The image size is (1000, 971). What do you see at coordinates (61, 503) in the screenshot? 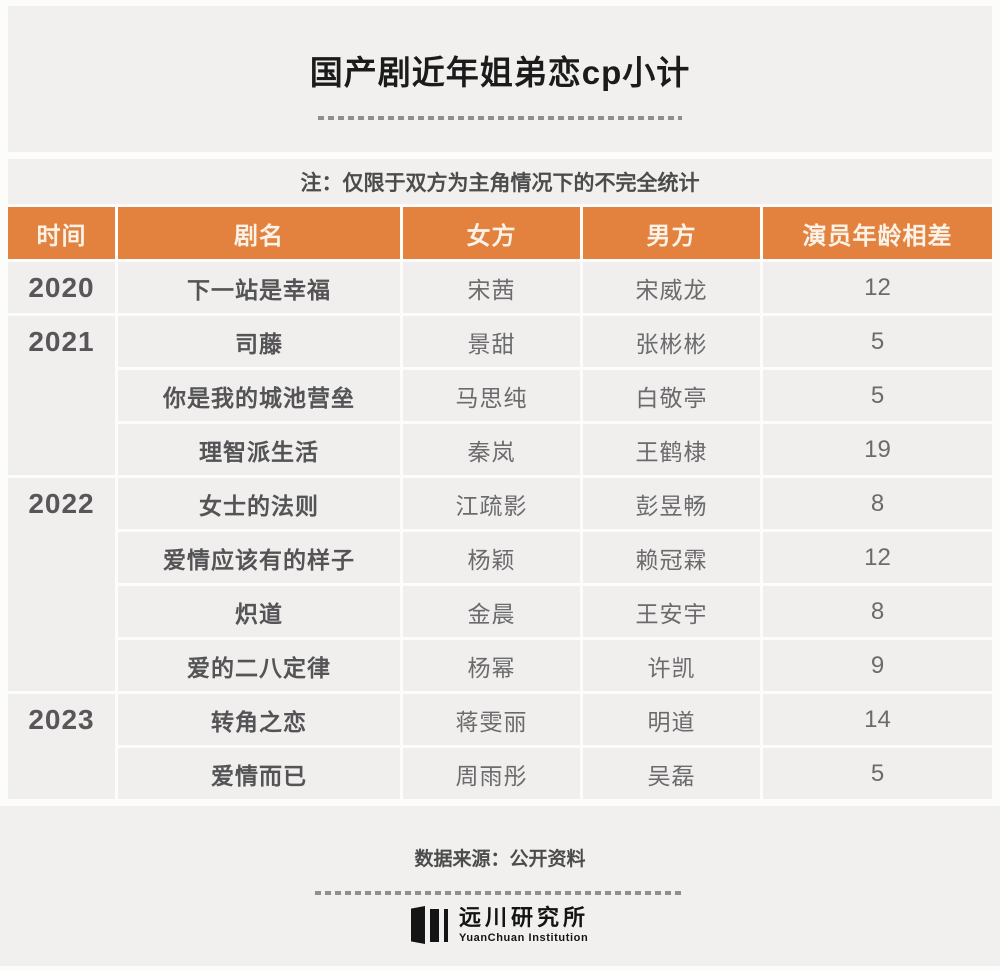
I see `year-label: 2022` at bounding box center [61, 503].